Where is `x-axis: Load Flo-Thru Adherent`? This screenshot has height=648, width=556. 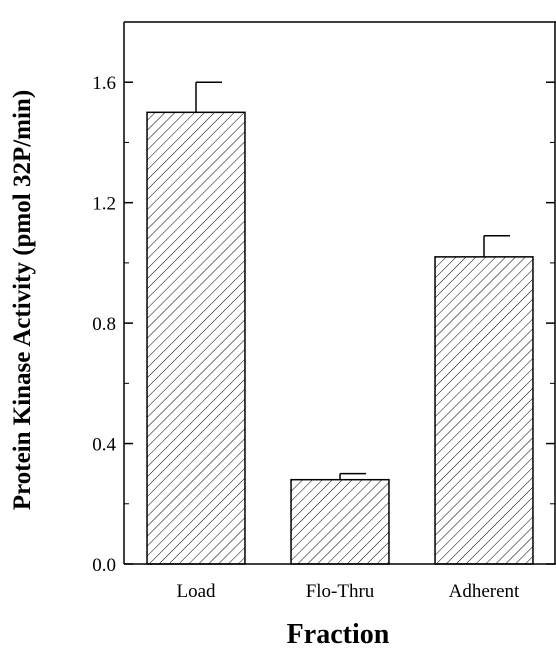
x-axis: Load Flo-Thru Adherent is located at coordinates (348, 591).